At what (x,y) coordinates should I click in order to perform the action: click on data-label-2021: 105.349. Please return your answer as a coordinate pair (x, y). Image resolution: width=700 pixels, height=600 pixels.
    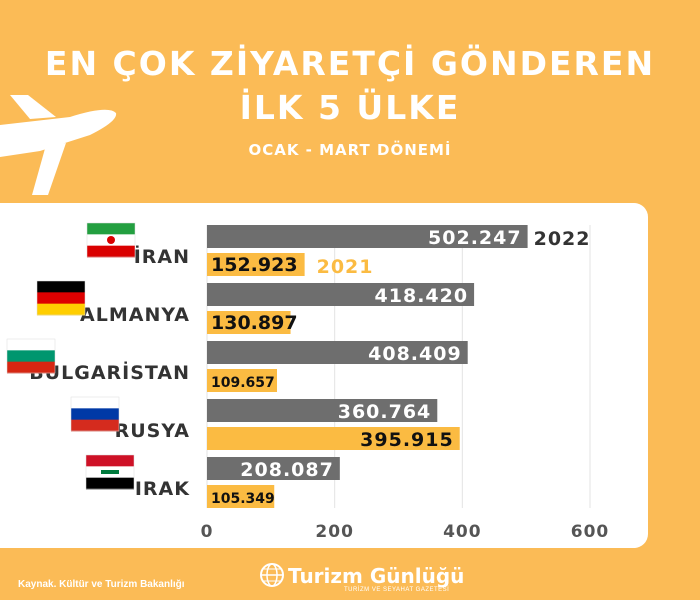
    Looking at the image, I should click on (243, 499).